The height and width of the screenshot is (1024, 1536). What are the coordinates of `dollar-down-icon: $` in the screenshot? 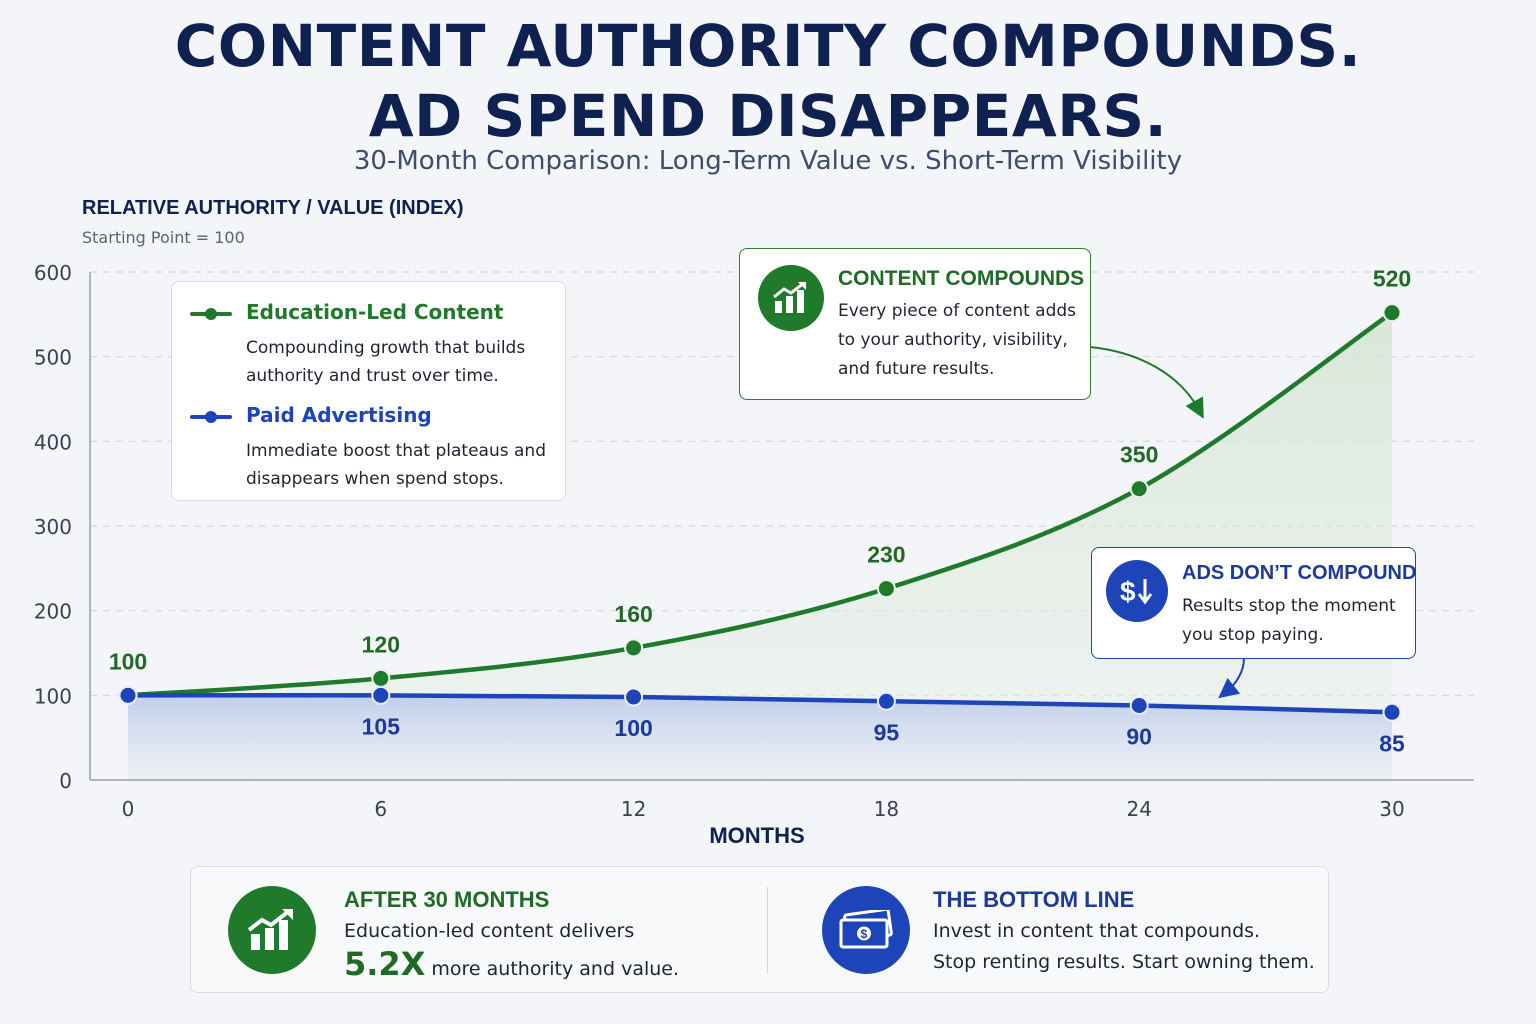 It's located at (1137, 591).